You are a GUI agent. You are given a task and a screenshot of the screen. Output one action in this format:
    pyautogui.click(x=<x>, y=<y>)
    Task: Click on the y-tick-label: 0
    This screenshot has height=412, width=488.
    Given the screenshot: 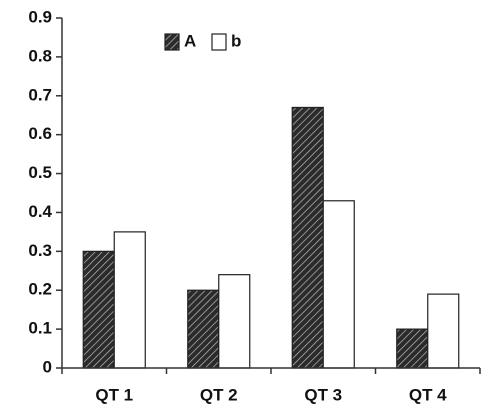 What is the action you would take?
    pyautogui.click(x=47, y=366)
    